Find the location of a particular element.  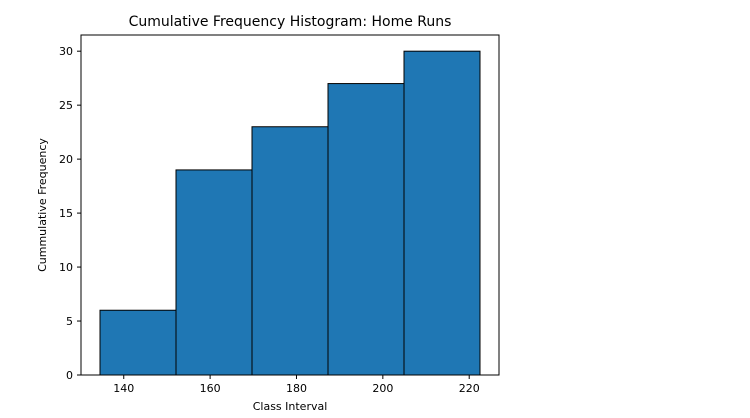

y-axis-ticks: 0 5 10 15 20 25 30 is located at coordinates (70, 213).